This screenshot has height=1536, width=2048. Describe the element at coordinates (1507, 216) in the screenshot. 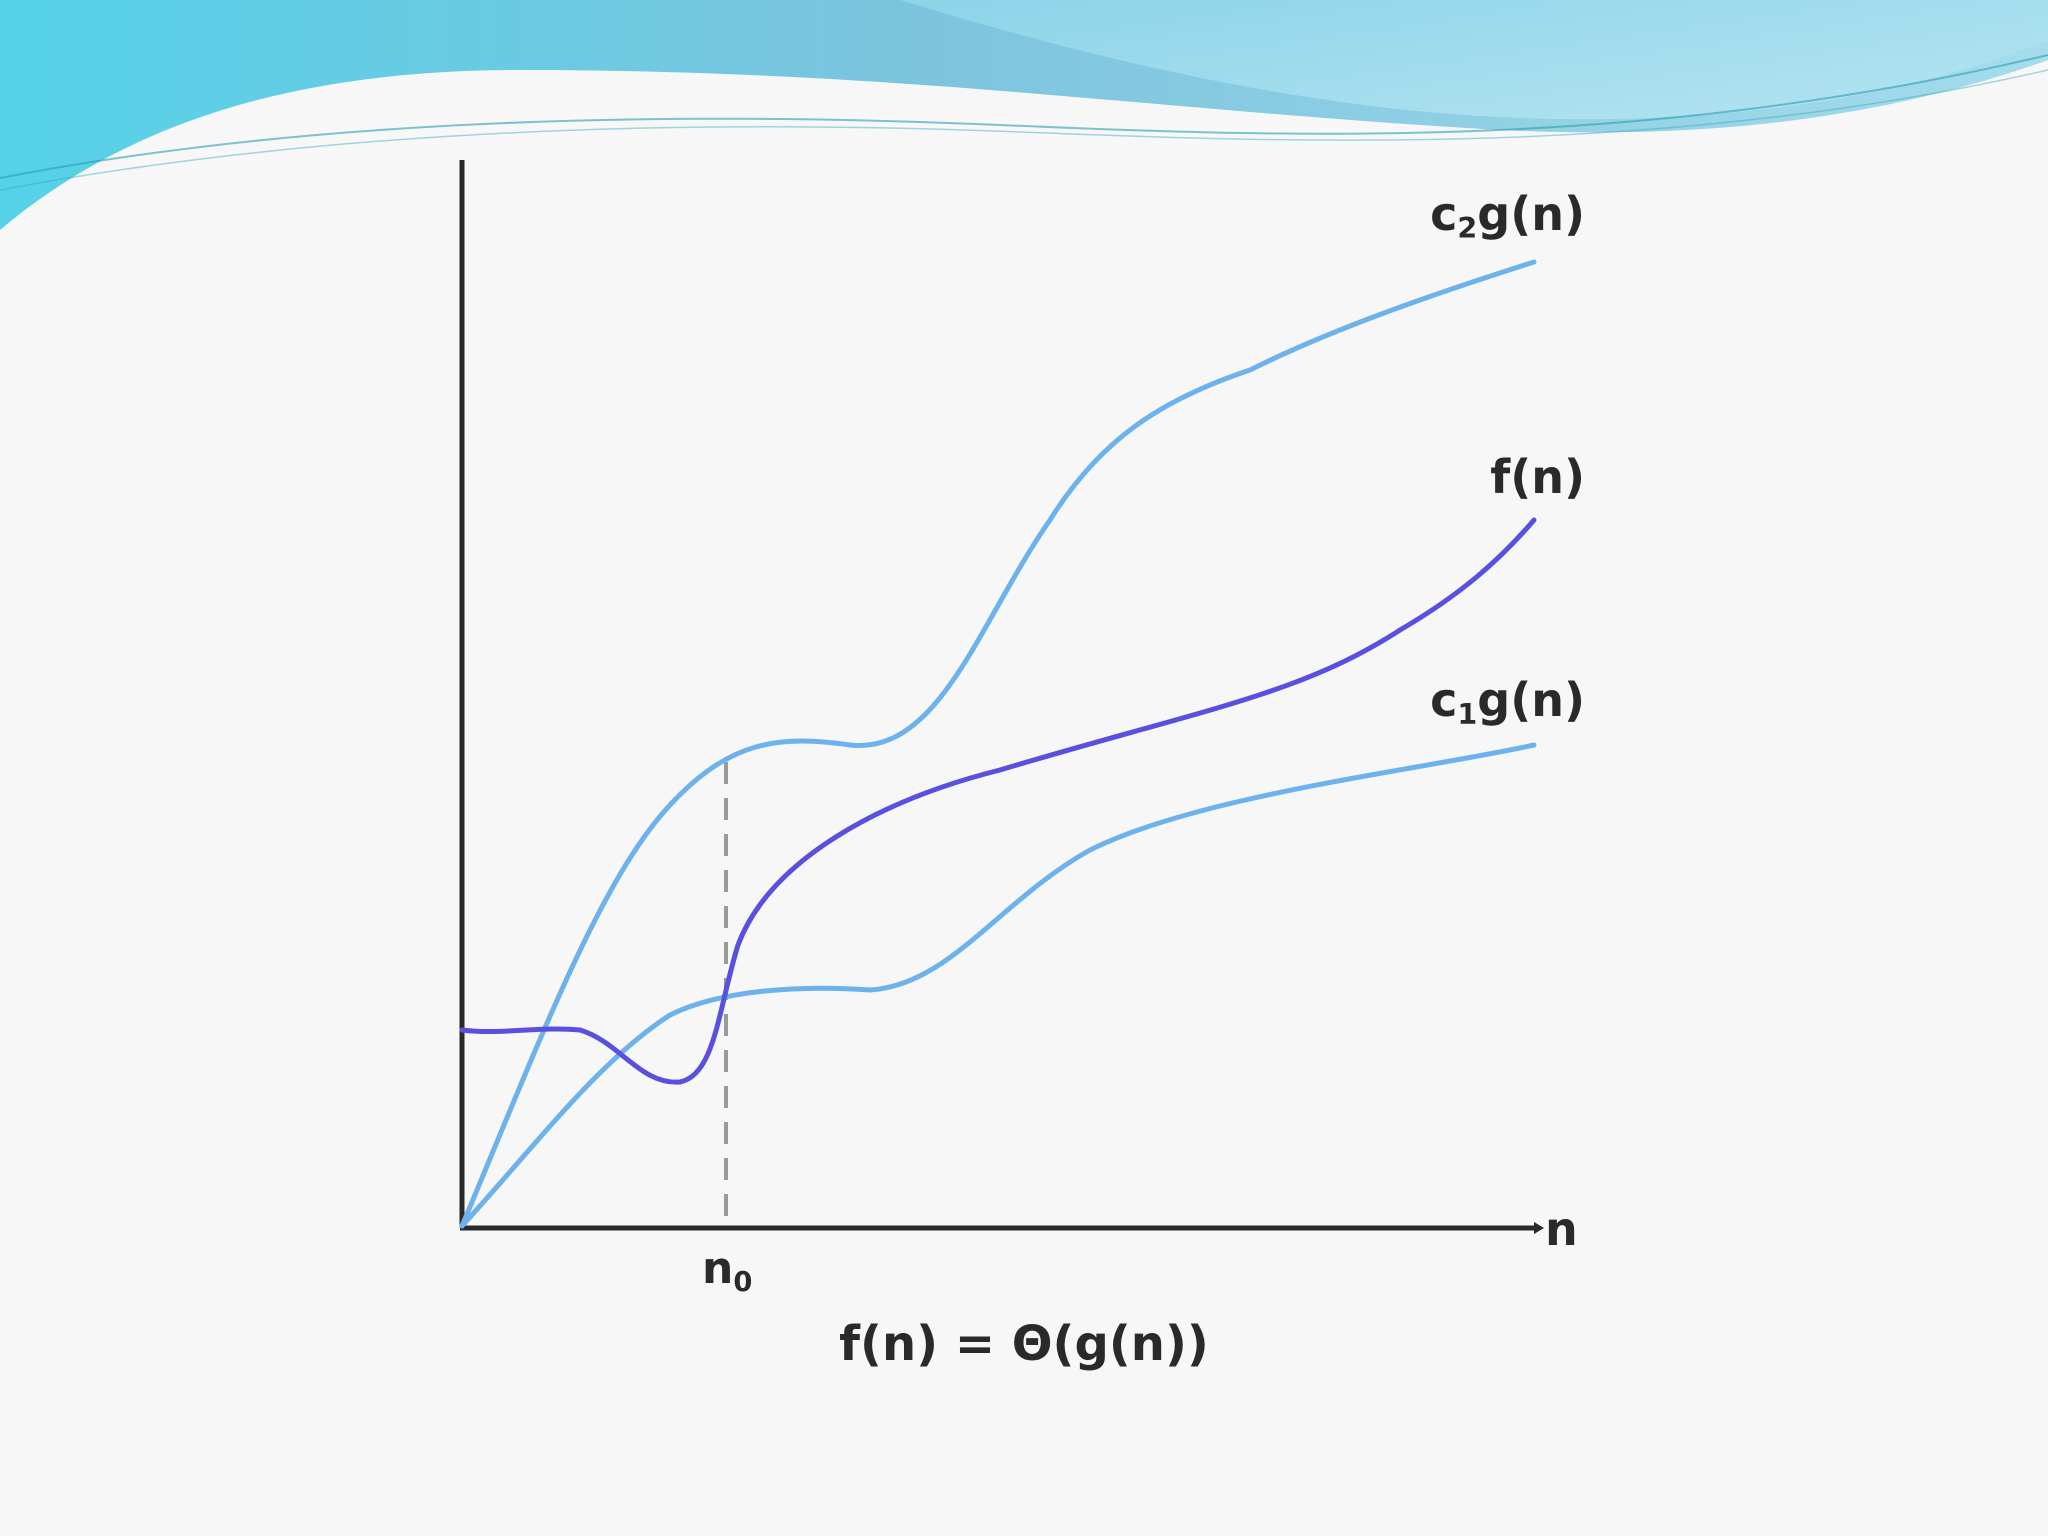

I see `c2g-label: c2g(n)` at that location.